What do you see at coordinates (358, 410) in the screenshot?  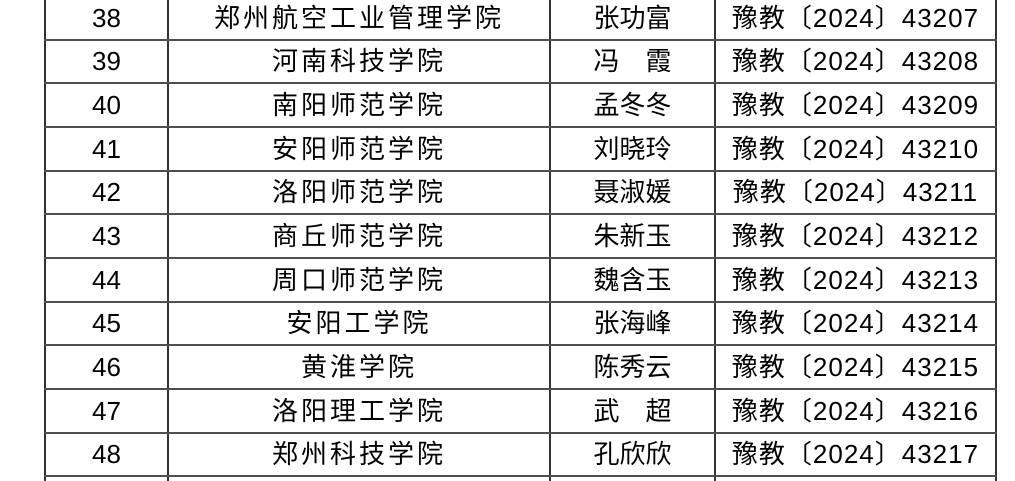 I see `cell-institution: 洛阳理工学院` at bounding box center [358, 410].